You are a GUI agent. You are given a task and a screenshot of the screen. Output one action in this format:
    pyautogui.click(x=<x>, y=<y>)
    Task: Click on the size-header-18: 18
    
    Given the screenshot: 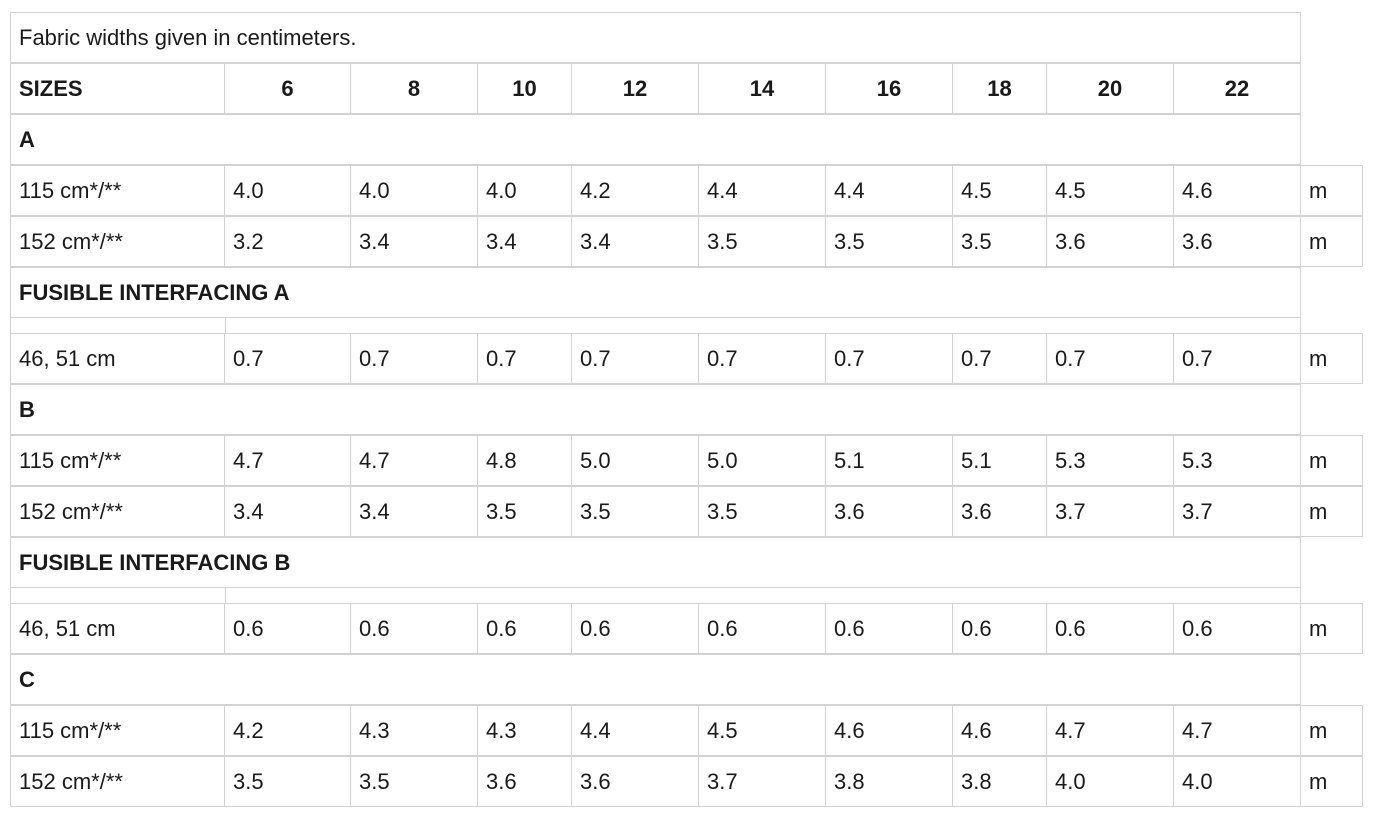 What is the action you would take?
    pyautogui.click(x=999, y=88)
    